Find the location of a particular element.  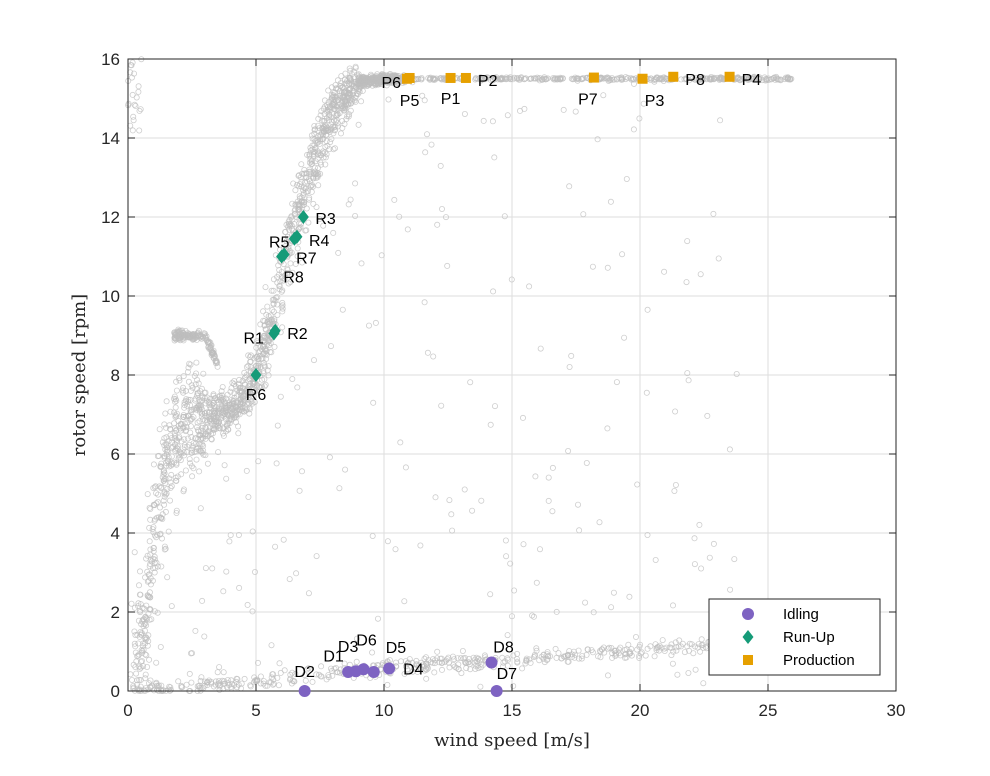

point-label-d1: D1 is located at coordinates (333, 656).